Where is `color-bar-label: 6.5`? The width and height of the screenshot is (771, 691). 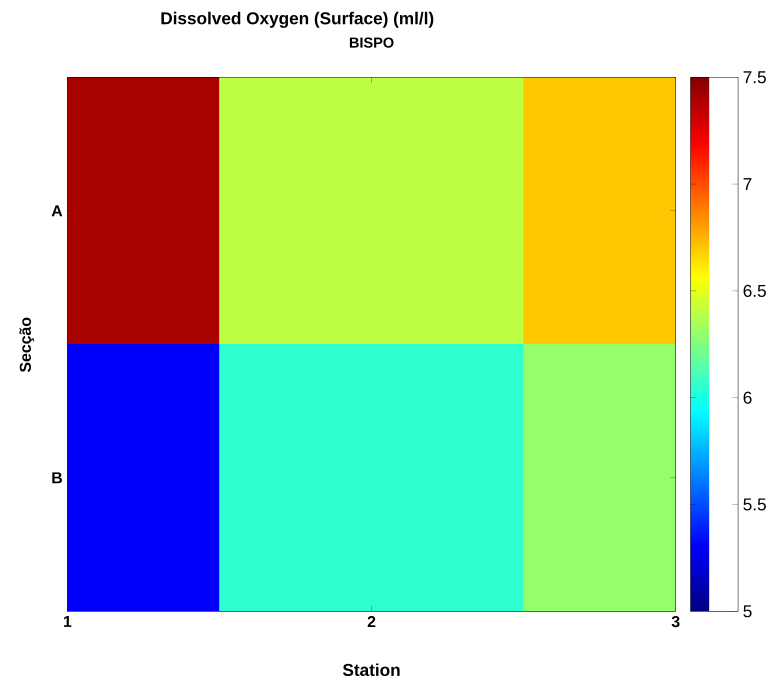
color-bar-label: 6.5 is located at coordinates (755, 291).